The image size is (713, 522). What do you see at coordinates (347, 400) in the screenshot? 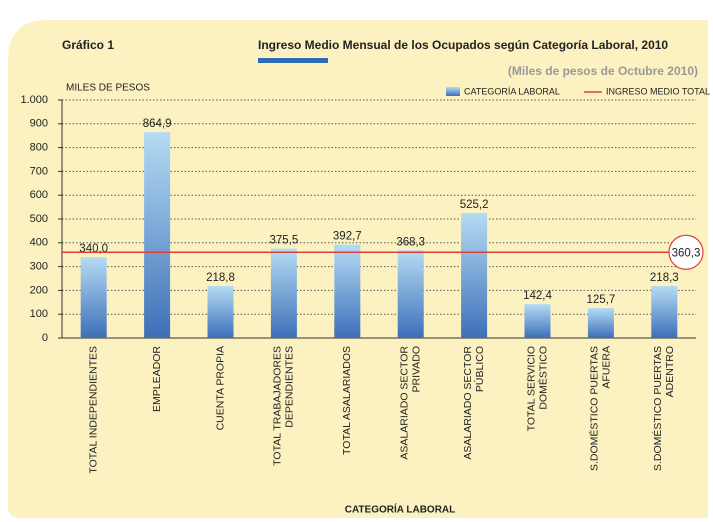
I see `x-tick-label: TOTAL ASALARIADOS` at bounding box center [347, 400].